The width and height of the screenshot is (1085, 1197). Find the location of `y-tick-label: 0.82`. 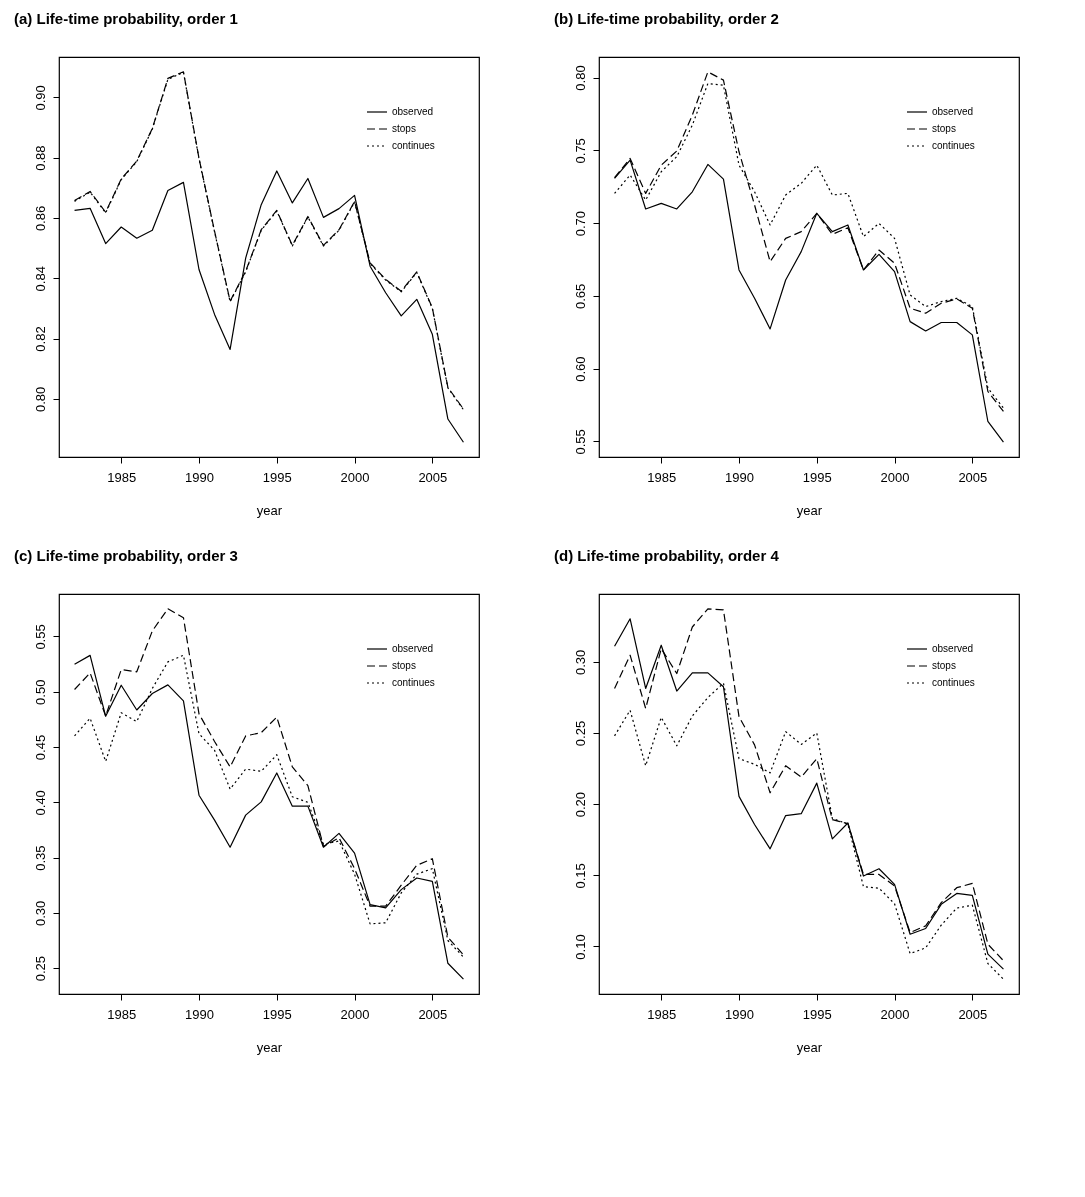

y-tick-label: 0.82 is located at coordinates (40, 339).